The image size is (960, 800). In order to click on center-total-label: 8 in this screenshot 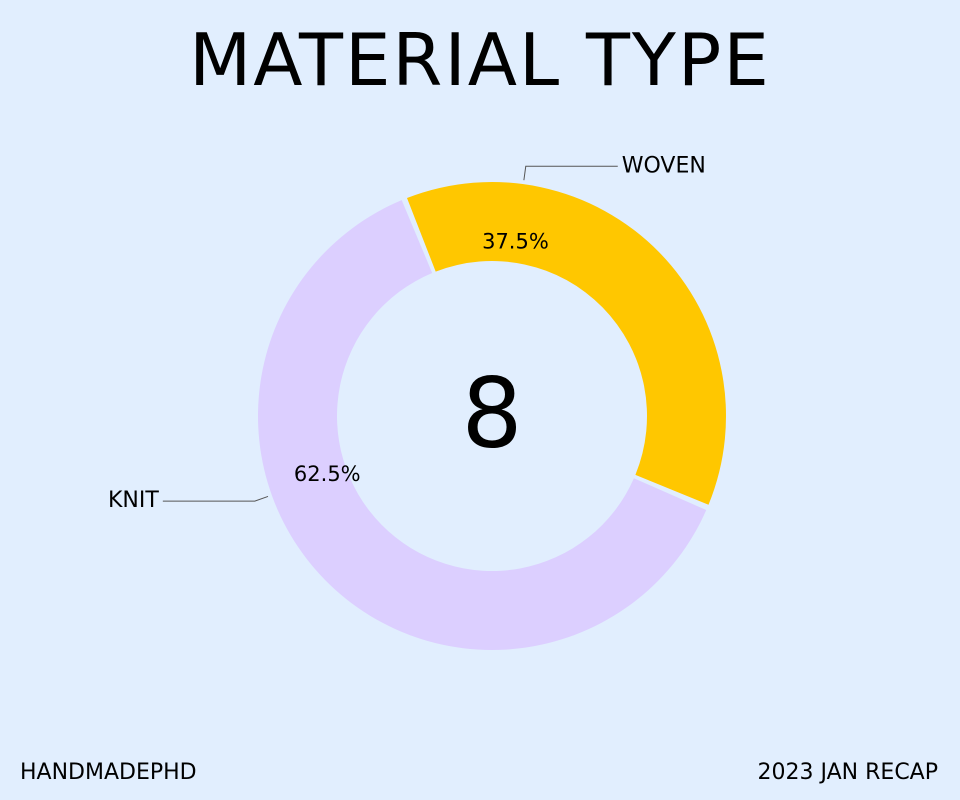, I will do `click(491, 413)`.